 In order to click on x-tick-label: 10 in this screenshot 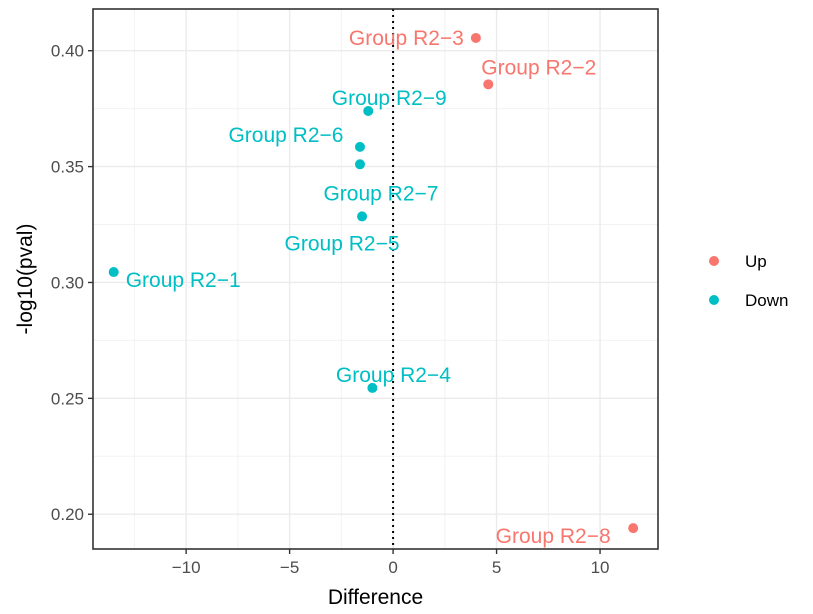, I will do `click(600, 567)`.